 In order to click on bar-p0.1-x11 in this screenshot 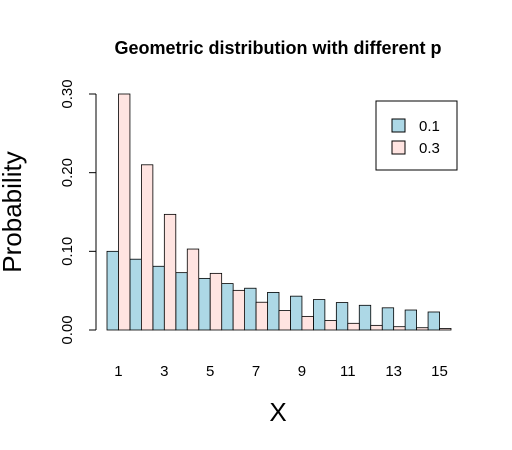, I will do `click(342, 316)`.